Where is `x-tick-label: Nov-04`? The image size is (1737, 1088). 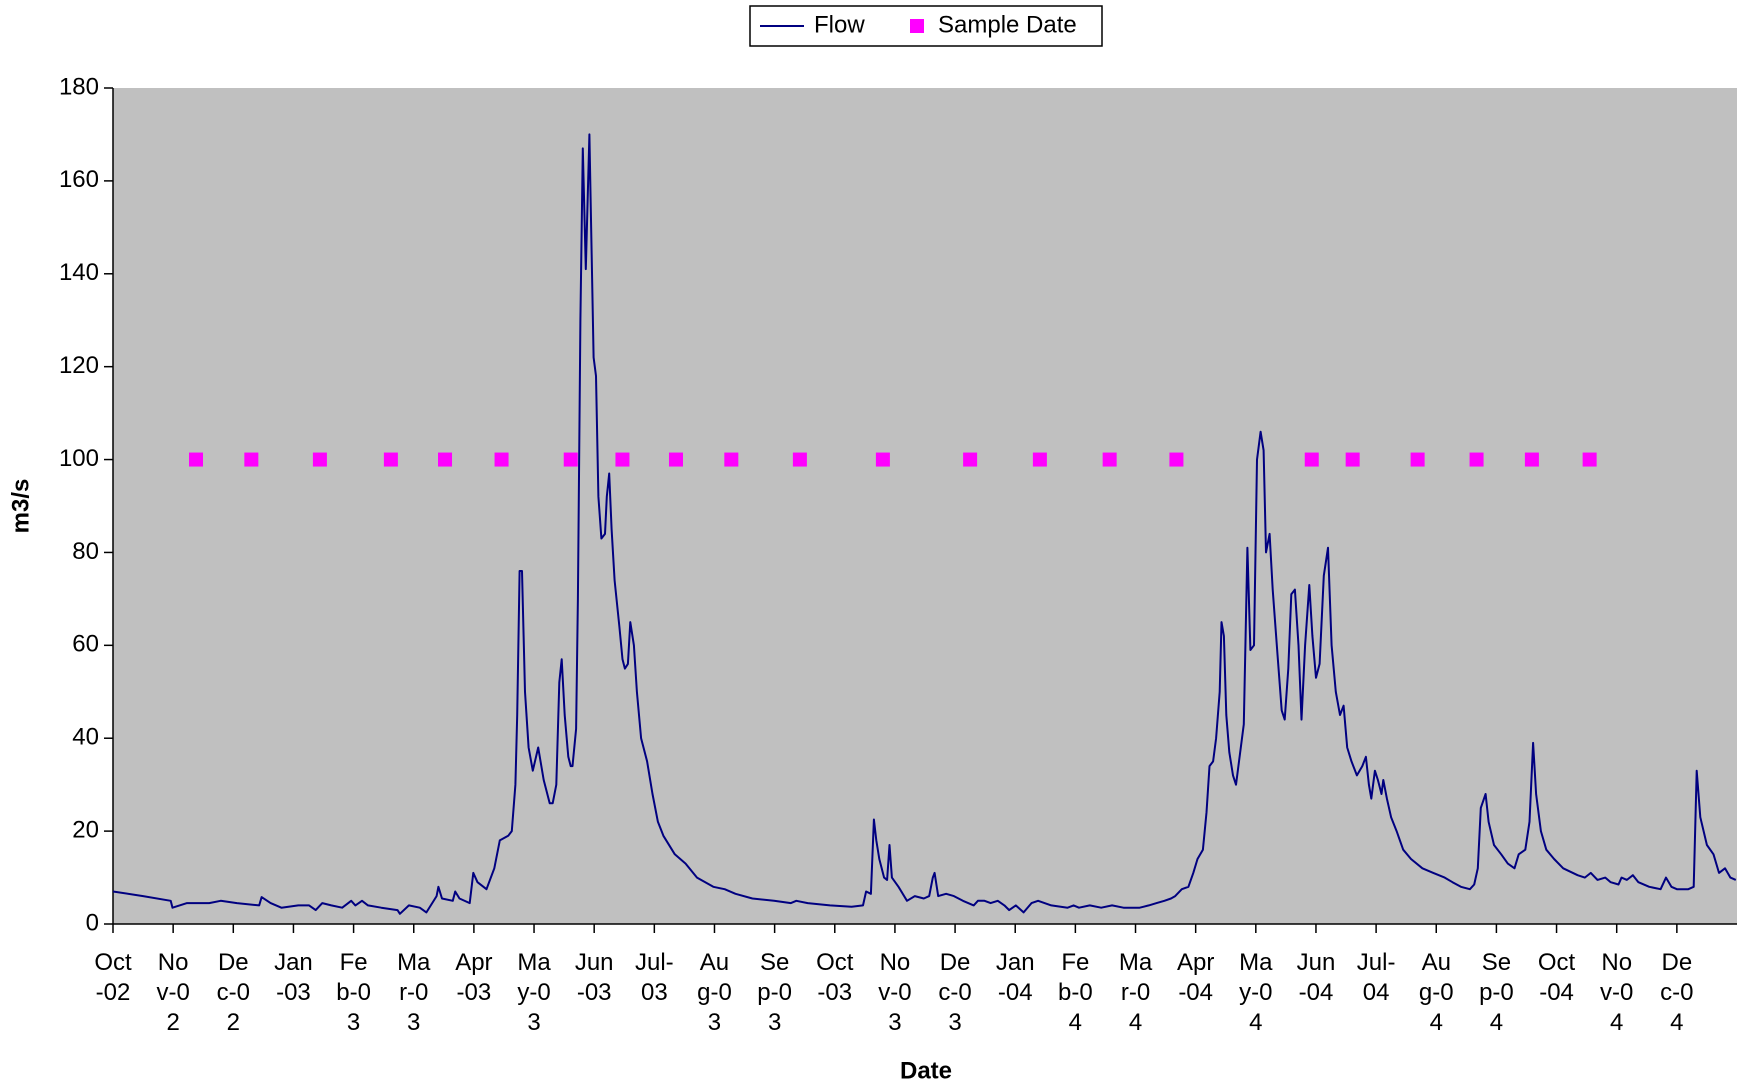
x-tick-label: Nov-04 is located at coordinates (1617, 992).